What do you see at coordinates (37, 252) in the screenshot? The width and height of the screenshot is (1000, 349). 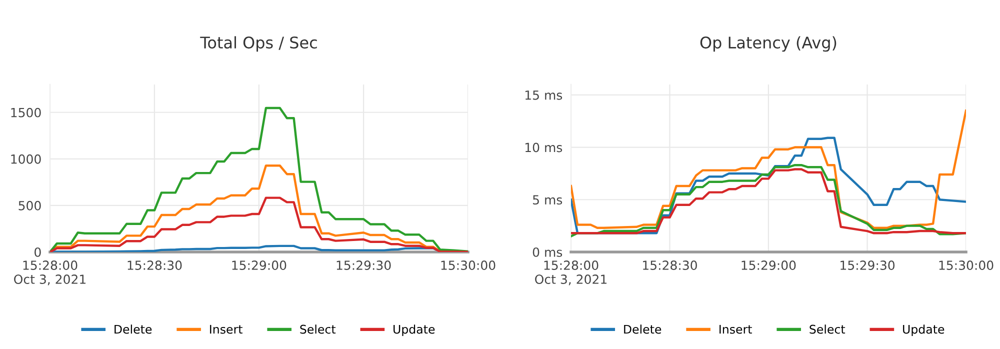 I see `y-tick-label: 0` at bounding box center [37, 252].